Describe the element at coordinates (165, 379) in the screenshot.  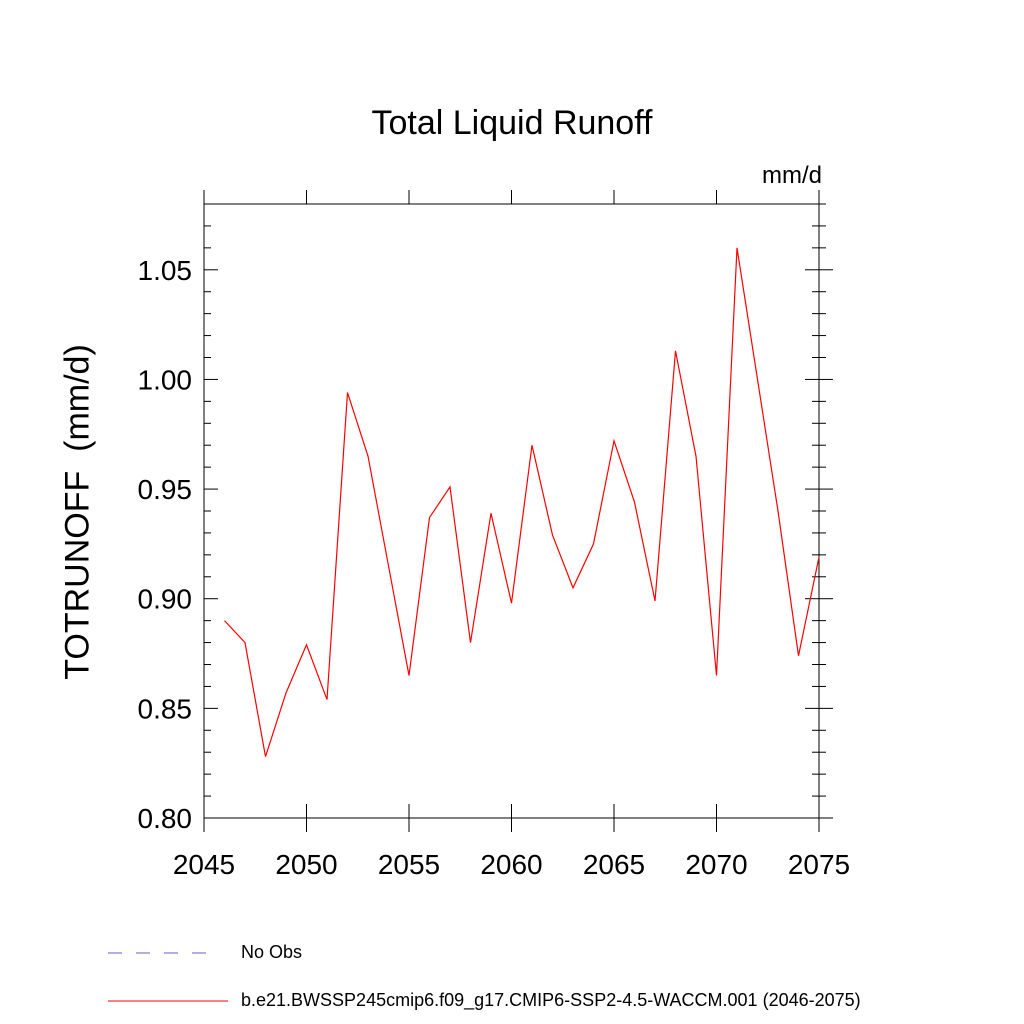
I see `y-tick-label: 1.00` at that location.